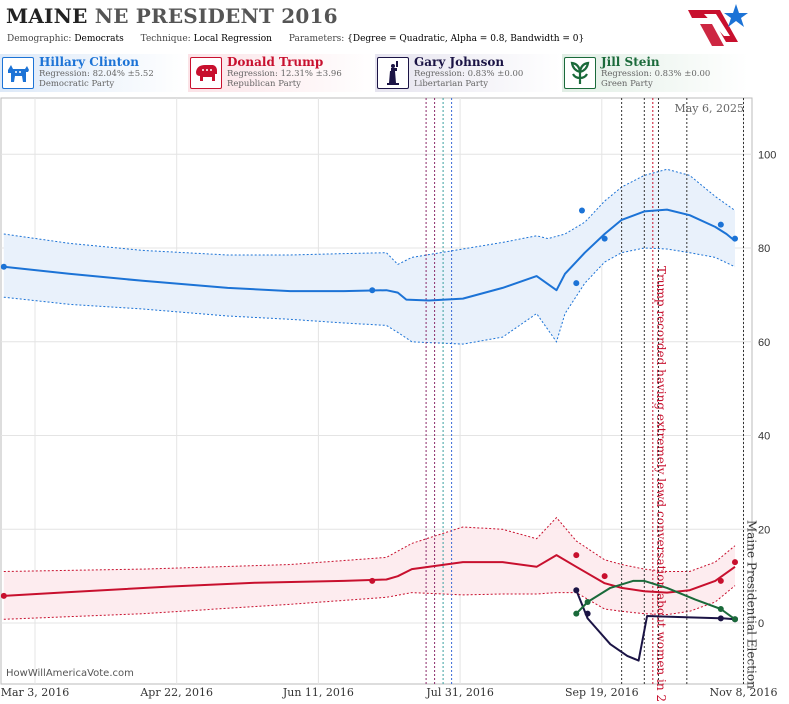 The image size is (789, 704). Describe the element at coordinates (318, 692) in the screenshot. I see `x-tick-label: Jun 11, 2016` at that location.